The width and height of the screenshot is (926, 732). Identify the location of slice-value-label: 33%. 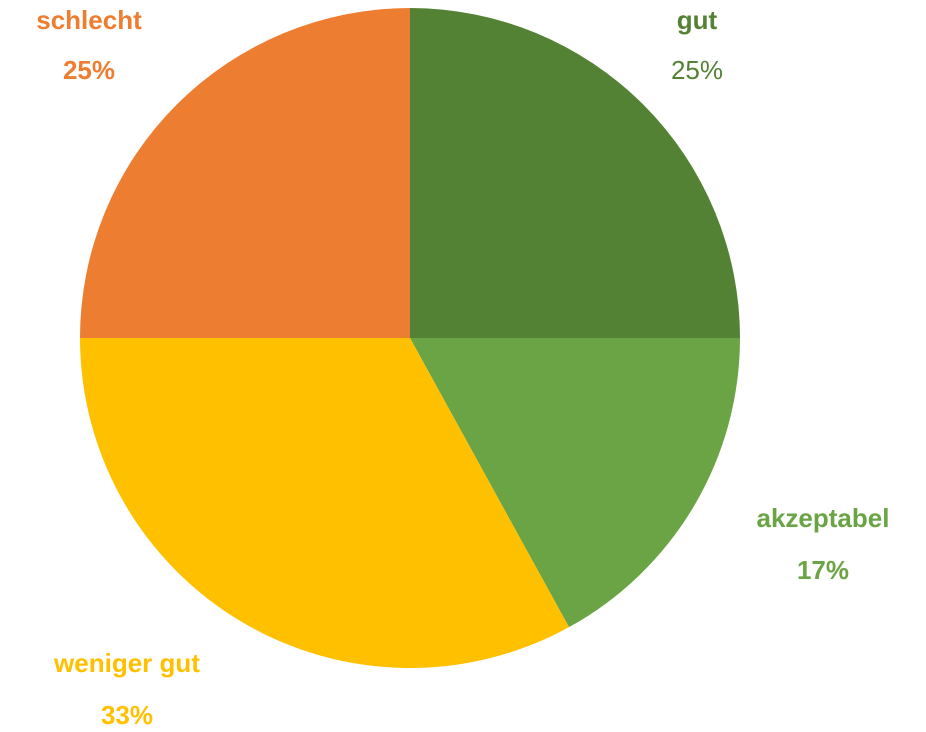
(127, 715).